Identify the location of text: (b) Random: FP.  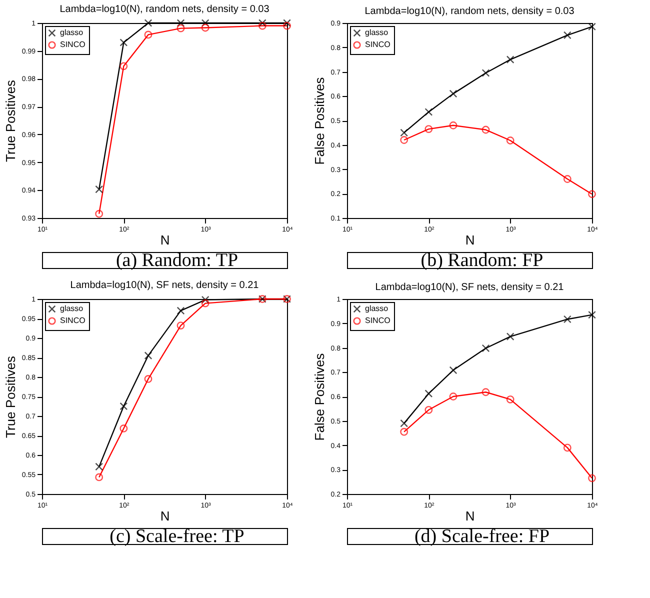
(482, 260).